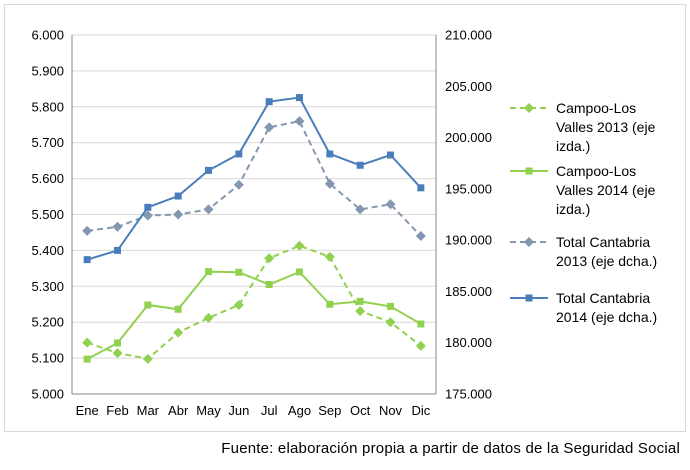 The image size is (690, 470). I want to click on x-tick-label: Dic, so click(420, 410).